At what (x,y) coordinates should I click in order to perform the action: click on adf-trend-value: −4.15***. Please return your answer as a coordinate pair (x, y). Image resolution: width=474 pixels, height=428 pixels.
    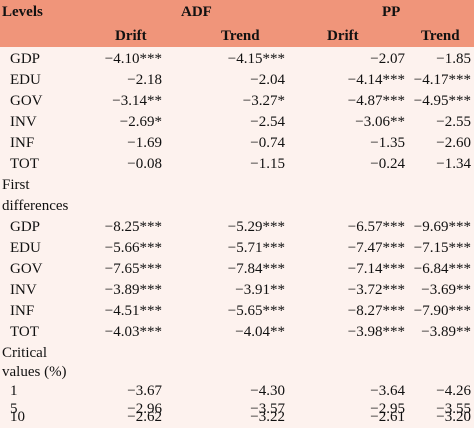
    Looking at the image, I should click on (256, 59).